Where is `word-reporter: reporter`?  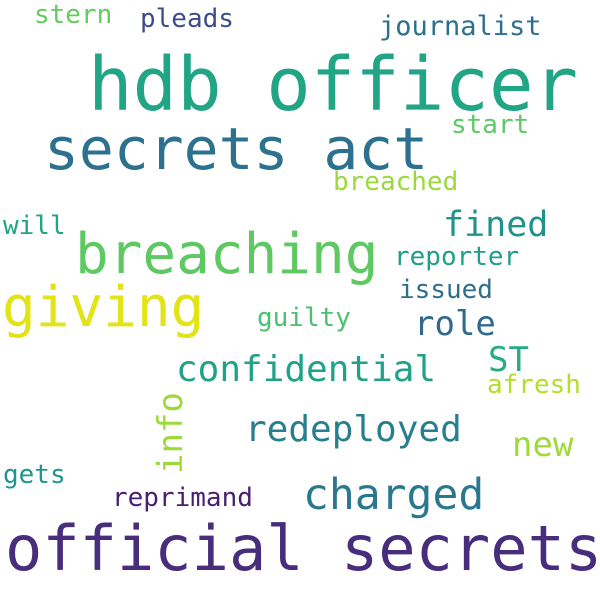
word-reporter: reporter is located at coordinates (457, 257).